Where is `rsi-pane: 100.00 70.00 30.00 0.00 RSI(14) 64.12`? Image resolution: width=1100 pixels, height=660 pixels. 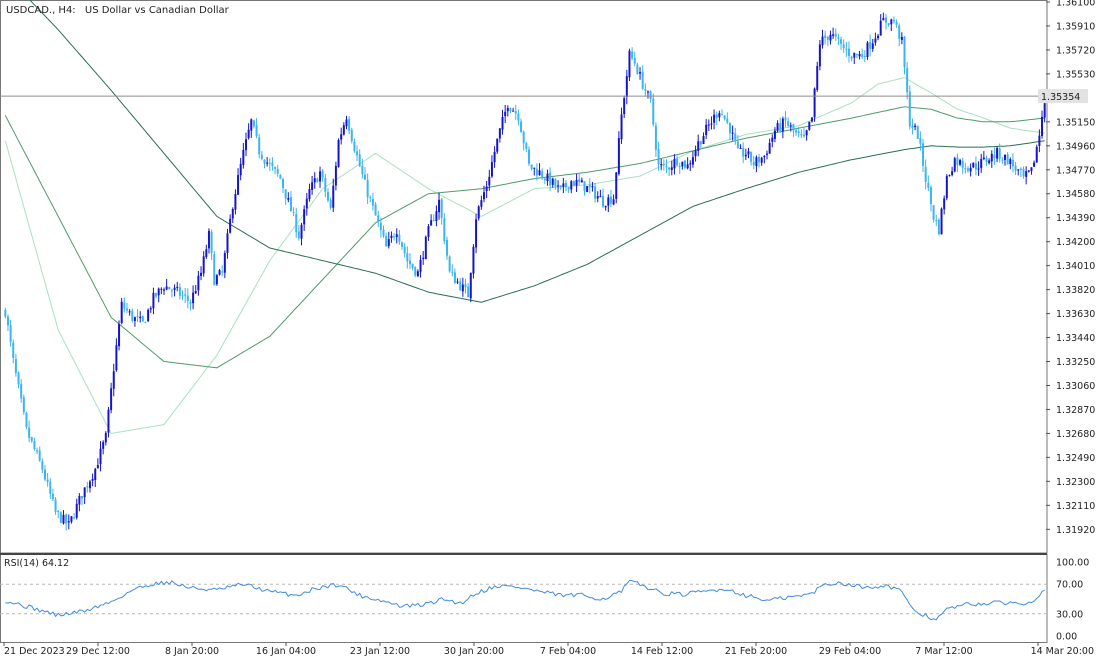
rsi-pane: 100.00 70.00 30.00 0.00 RSI(14) 64.12 is located at coordinates (544, 600).